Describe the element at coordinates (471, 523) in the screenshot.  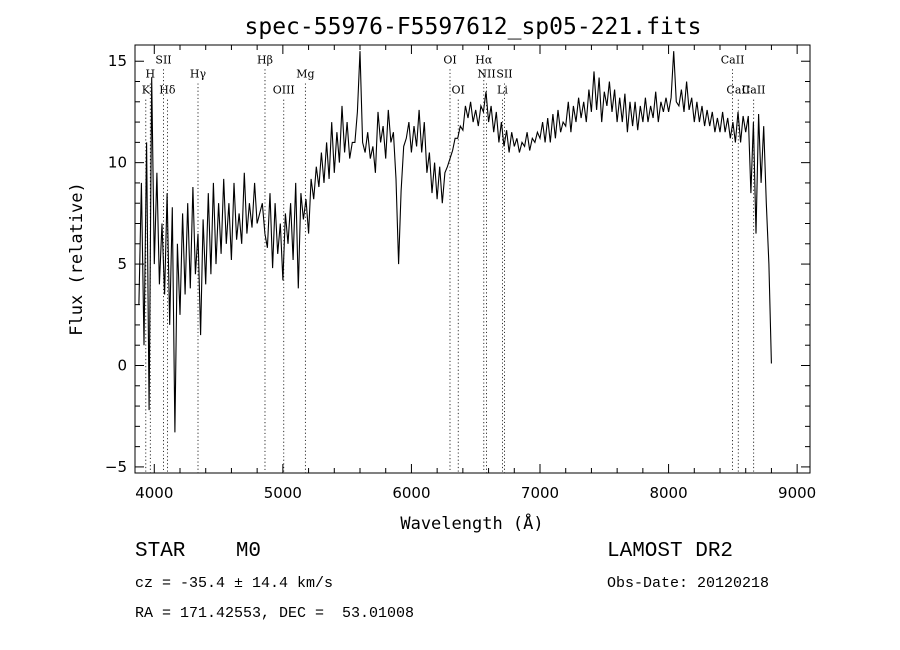
I see `x-axis-label: Wavelength (Å)` at that location.